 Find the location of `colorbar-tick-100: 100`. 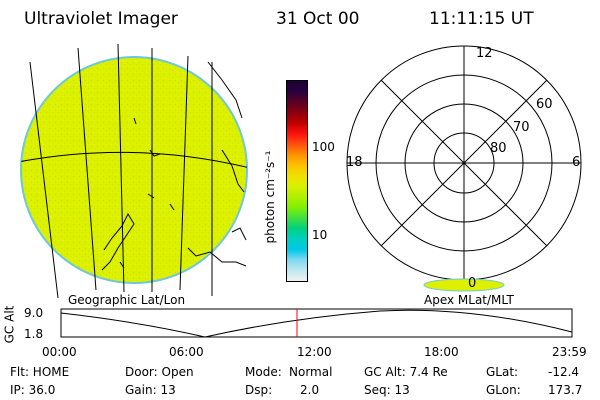

colorbar-tick-100: 100 is located at coordinates (323, 147).